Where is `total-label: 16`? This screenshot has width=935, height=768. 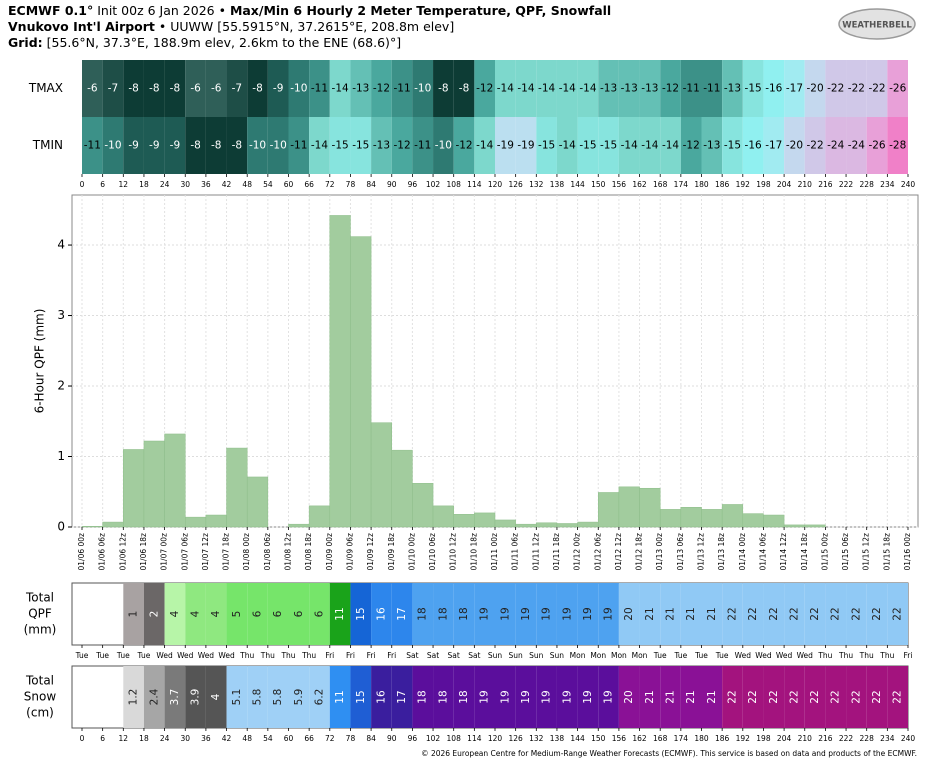
total-label: 16 is located at coordinates (381, 697).